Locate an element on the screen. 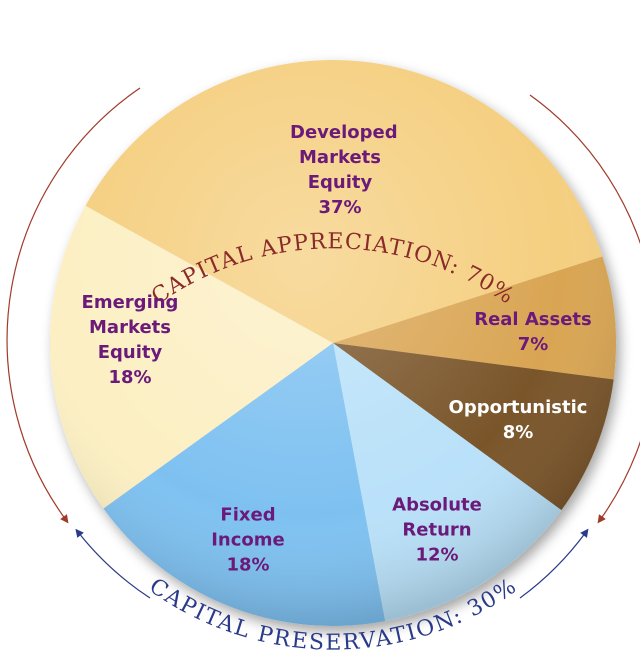 Image resolution: width=640 pixels, height=671 pixels. slice-label: Emerging Markets Equity 18% is located at coordinates (130, 340).